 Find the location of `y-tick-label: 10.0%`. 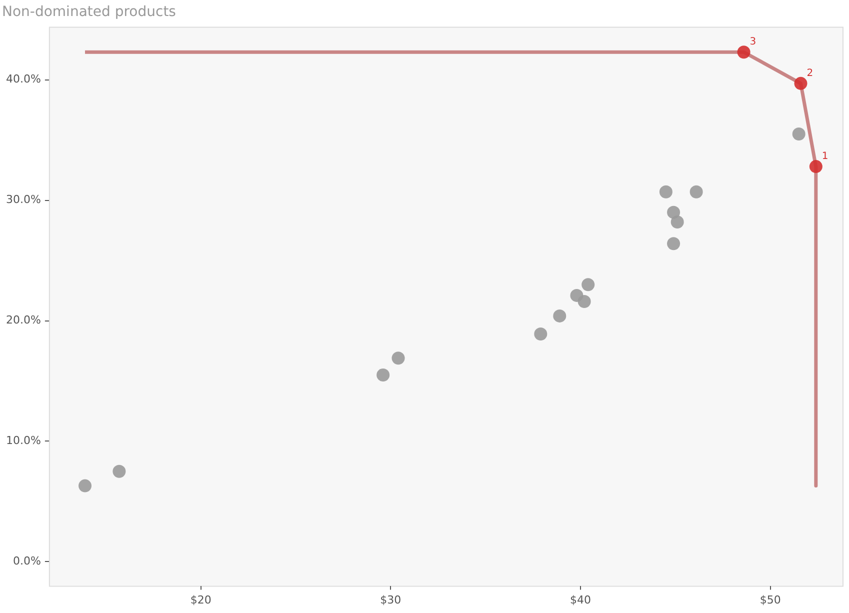

y-tick-label: 10.0% is located at coordinates (23, 441).